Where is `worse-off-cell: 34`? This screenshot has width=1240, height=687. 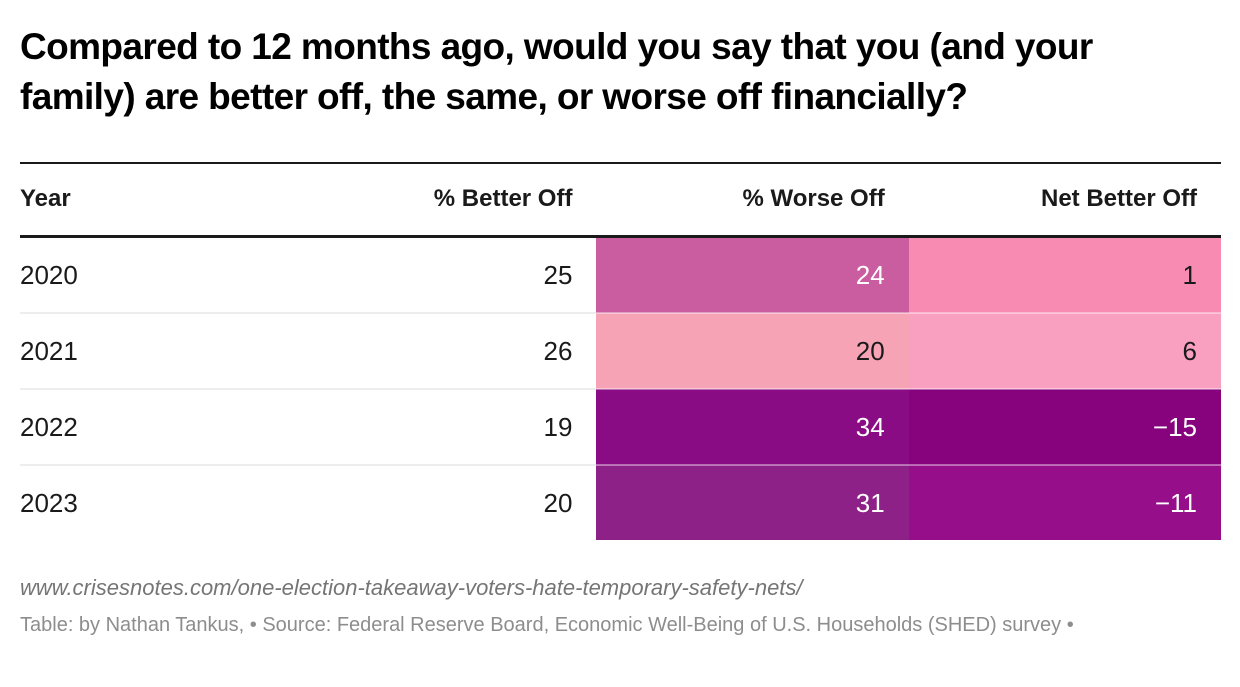
worse-off-cell: 34 is located at coordinates (752, 426).